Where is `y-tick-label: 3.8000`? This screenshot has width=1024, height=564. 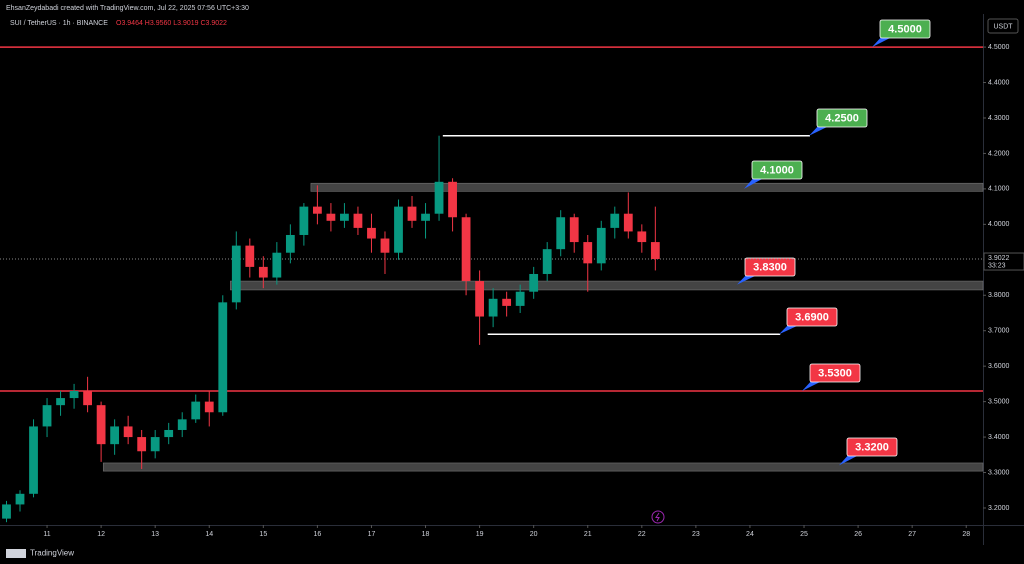 y-tick-label: 3.8000 is located at coordinates (999, 295).